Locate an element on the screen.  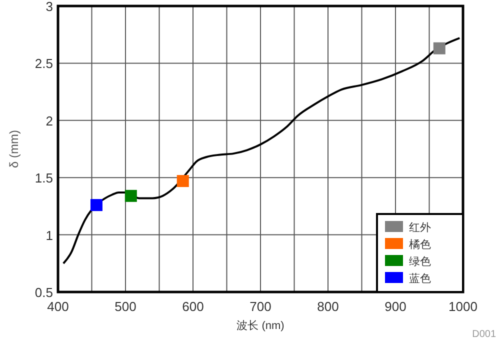
x-tick-label: 400 is located at coordinates (58, 306).